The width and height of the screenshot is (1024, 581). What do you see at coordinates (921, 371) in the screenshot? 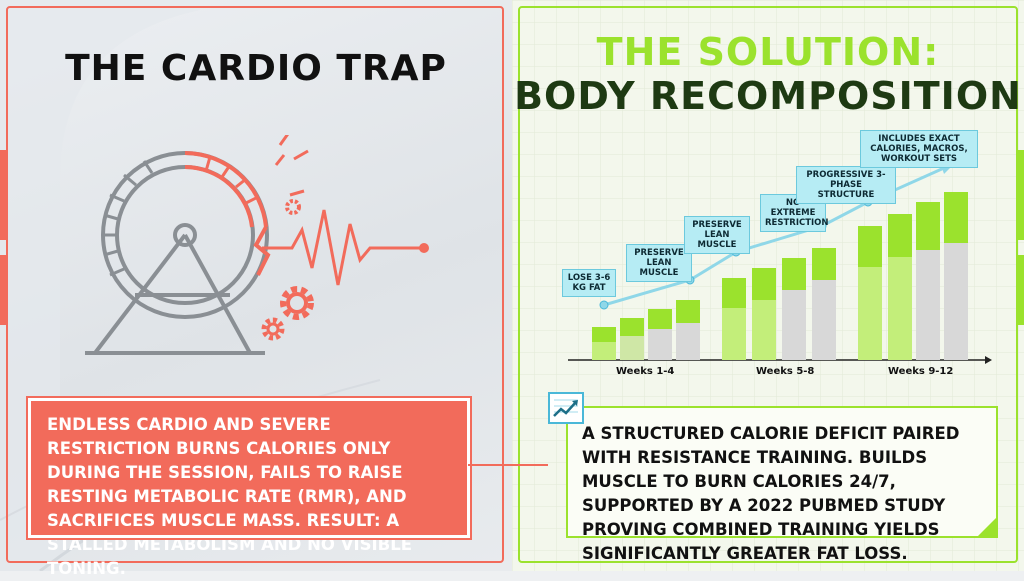
I see `x-axis-label: Weeks 9-12` at bounding box center [921, 371].